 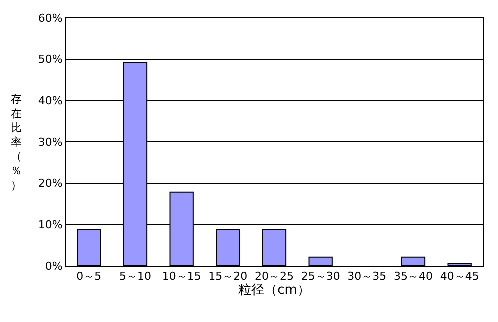 I want to click on y-tick-label: 0%, so click(x=54, y=266).